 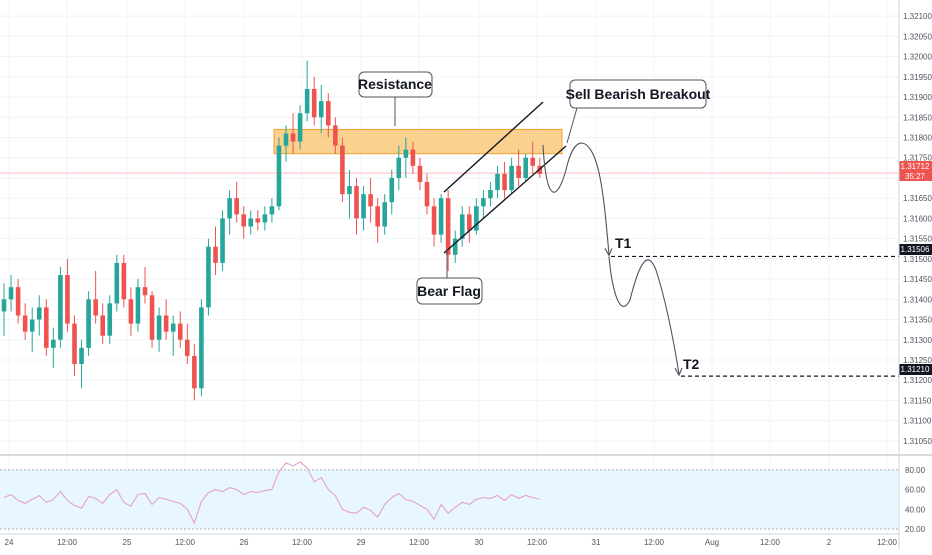 What do you see at coordinates (917, 360) in the screenshot?
I see `price-tick-label: 1.31250` at bounding box center [917, 360].